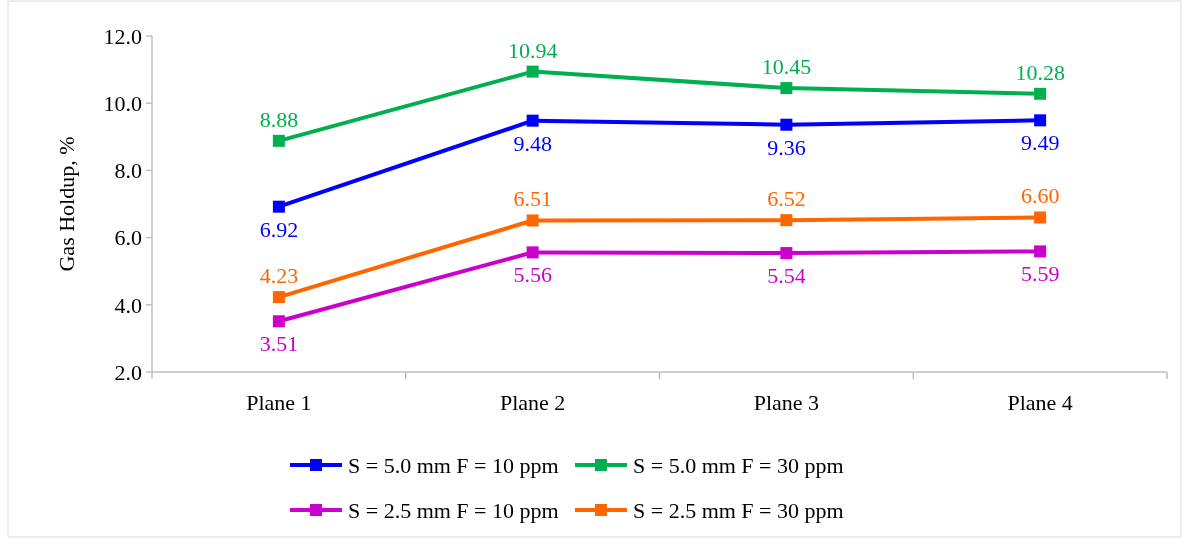  Describe the element at coordinates (128, 238) in the screenshot. I see `y-tick-label: 6.0` at that location.